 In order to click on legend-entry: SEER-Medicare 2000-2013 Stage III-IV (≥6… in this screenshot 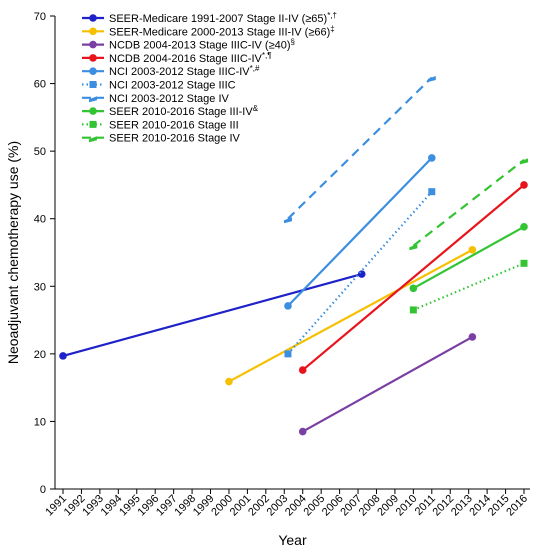, I will do `click(208, 31)`.